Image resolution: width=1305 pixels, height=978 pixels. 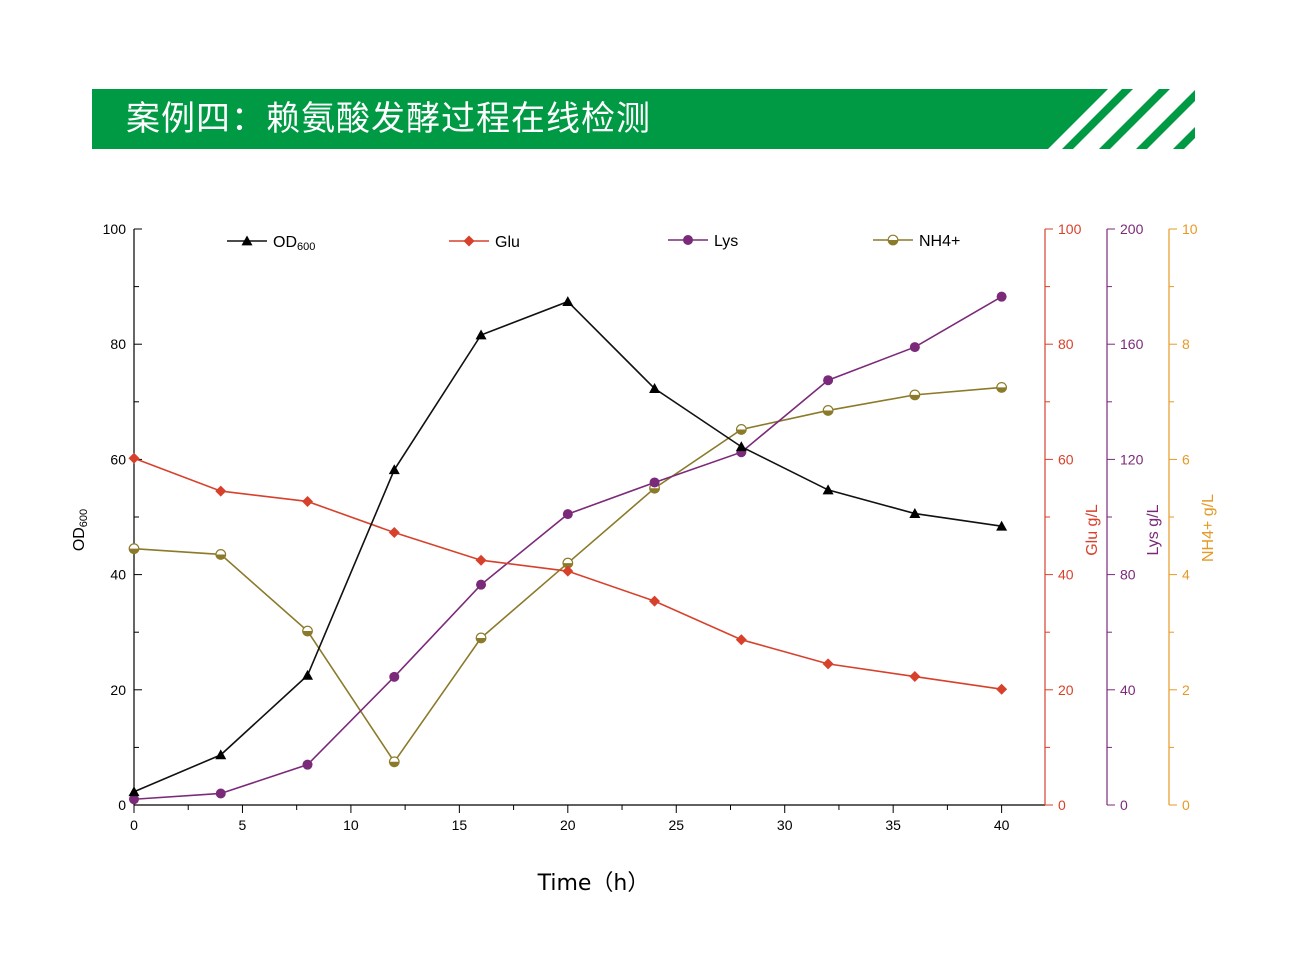 I want to click on od-tick-label: 40, so click(x=118, y=575).